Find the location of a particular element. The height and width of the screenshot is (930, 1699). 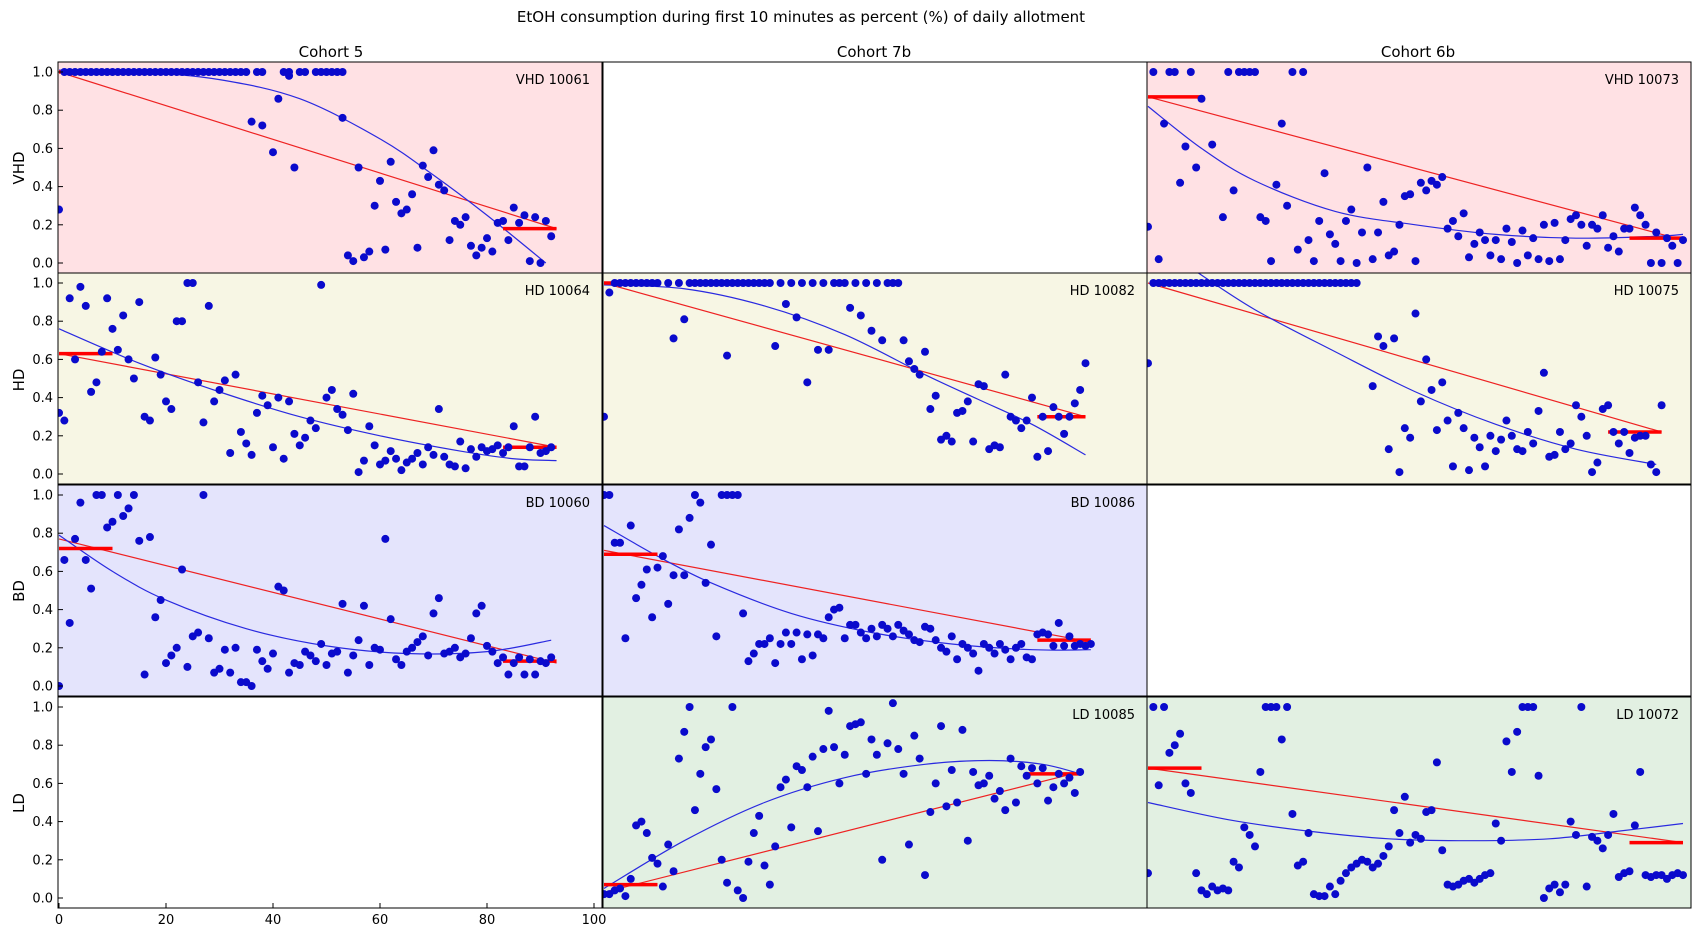

panel-vhd-cohort-7b is located at coordinates (875, 167).